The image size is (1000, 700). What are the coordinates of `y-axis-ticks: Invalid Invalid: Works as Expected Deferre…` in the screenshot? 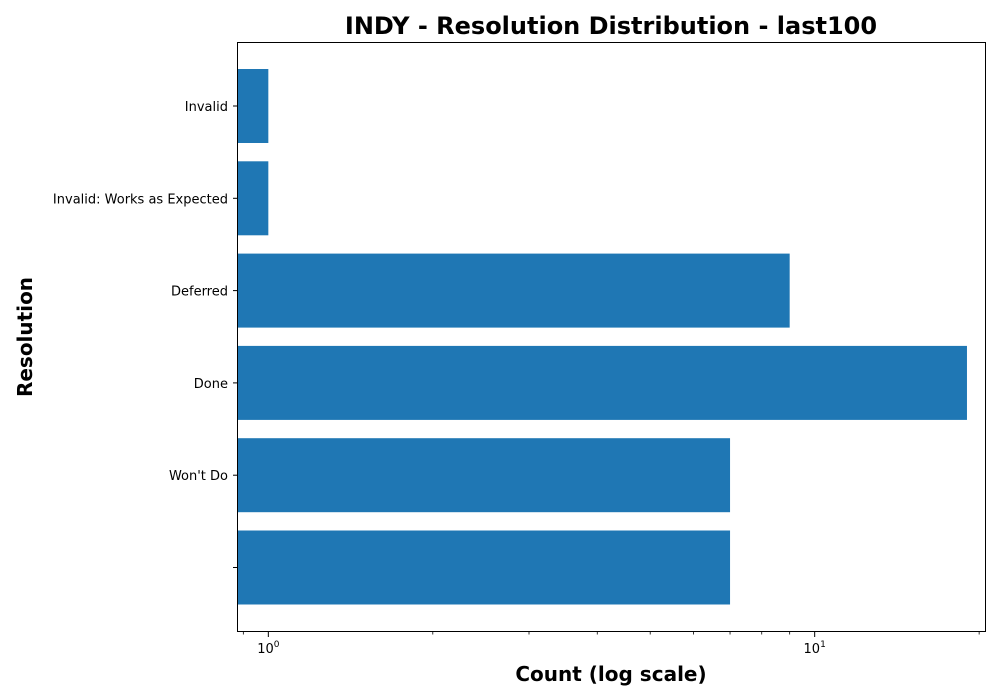 It's located at (145, 334).